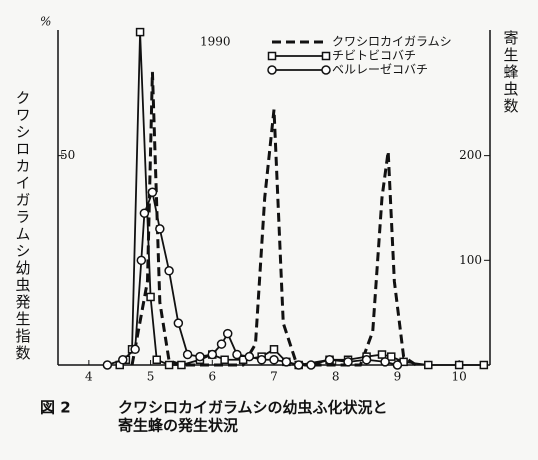 The height and width of the screenshot is (460, 538). What do you see at coordinates (212, 377) in the screenshot?
I see `x-tick-label: 6` at bounding box center [212, 377].